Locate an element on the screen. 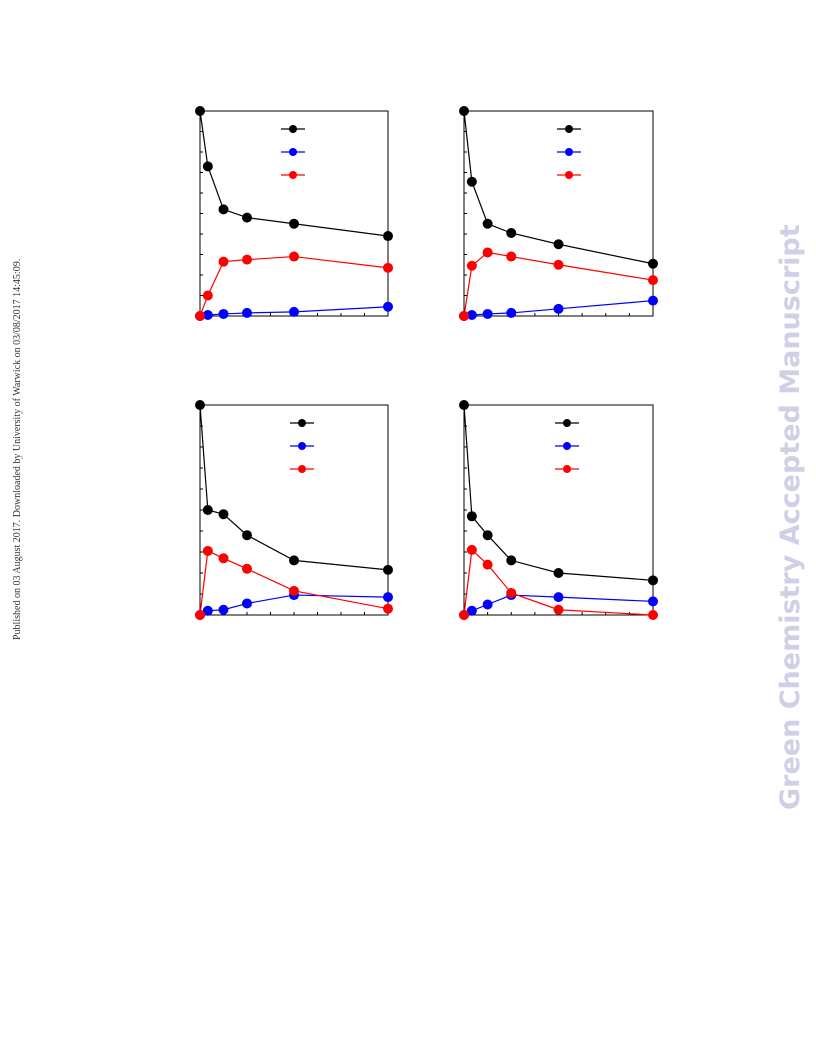 The image size is (816, 1056). chart-panel-top-left is located at coordinates (294, 213).